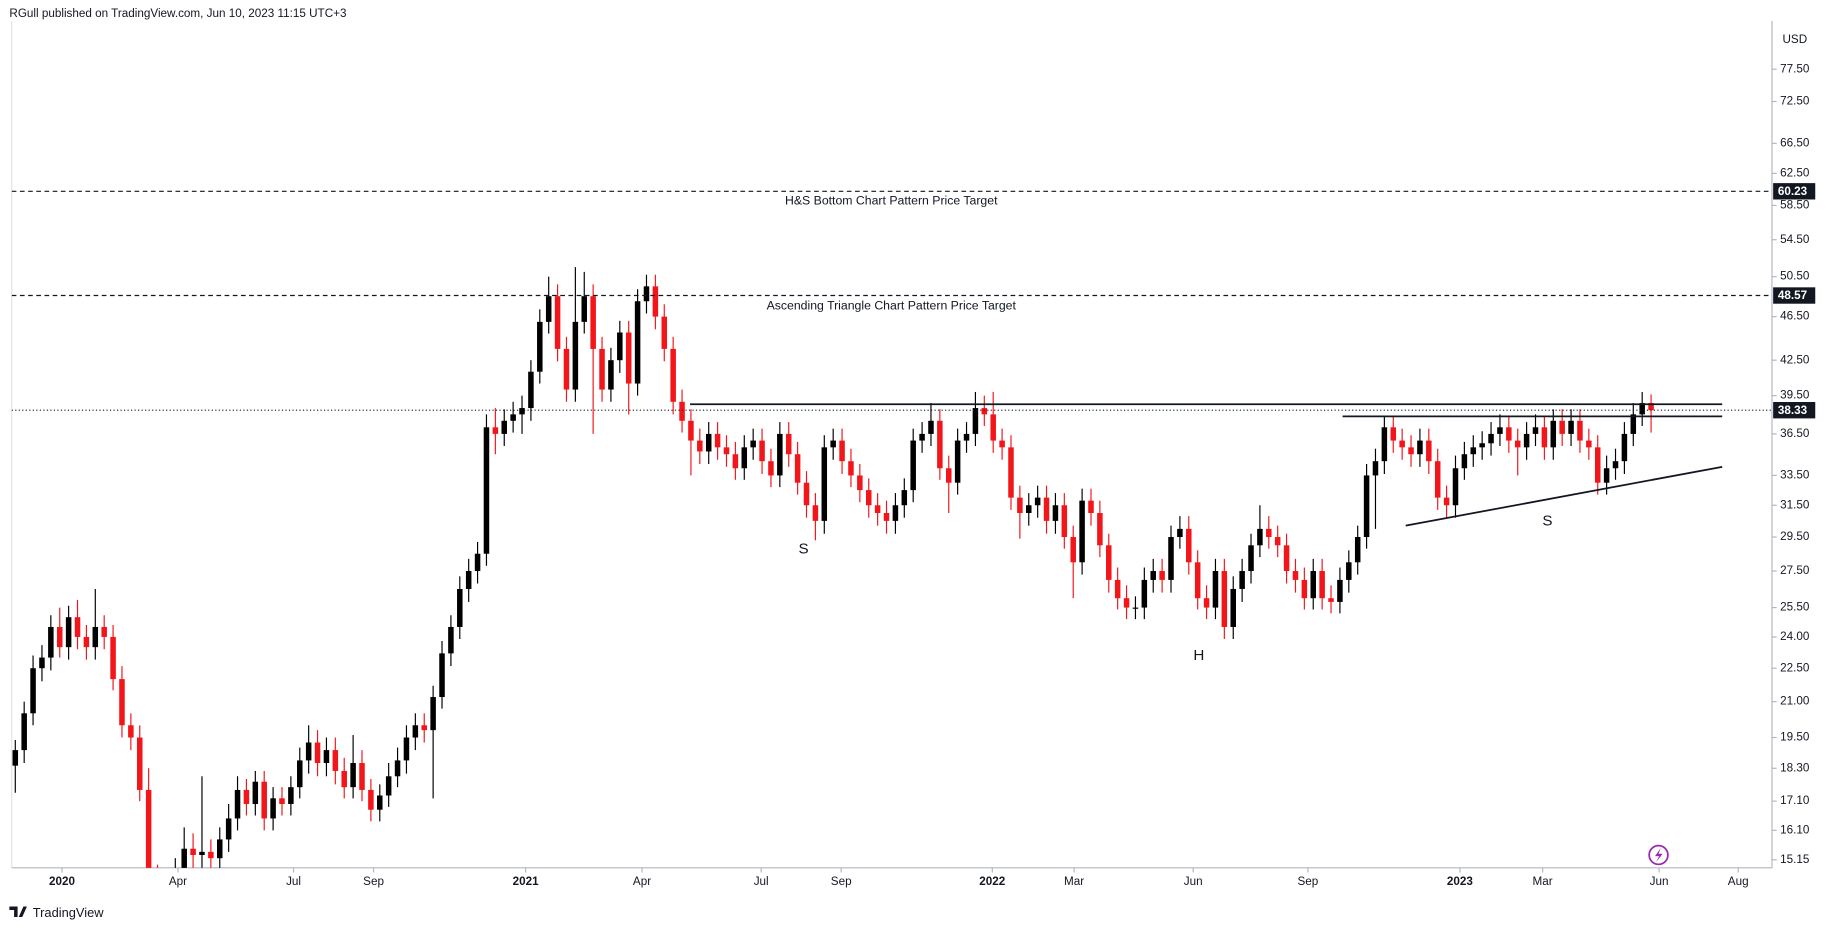 The height and width of the screenshot is (931, 1834). What do you see at coordinates (1795, 101) in the screenshot?
I see `y-tick-label: 72.50` at bounding box center [1795, 101].